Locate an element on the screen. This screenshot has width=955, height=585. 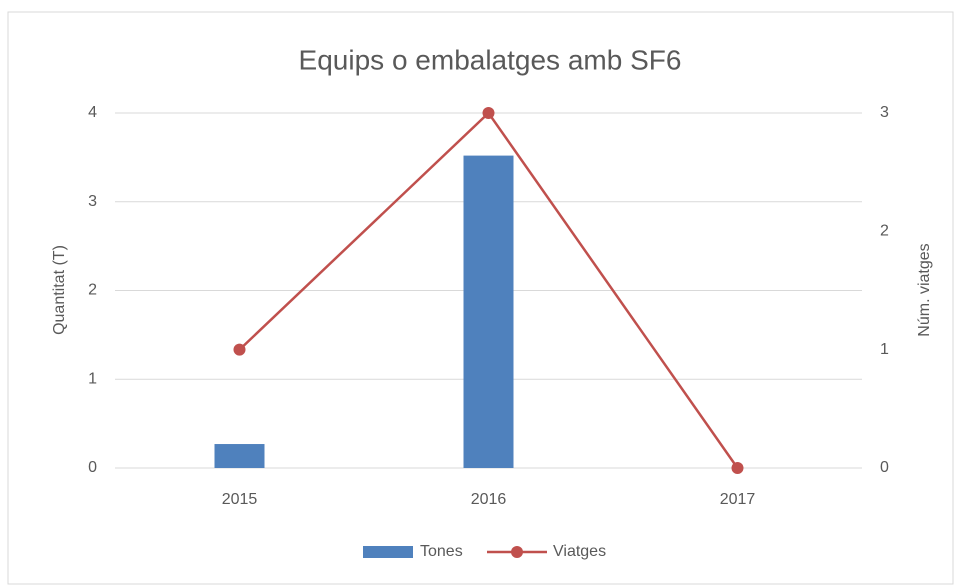
chart-title: Equips o embalatges amb SF6 is located at coordinates (490, 59).